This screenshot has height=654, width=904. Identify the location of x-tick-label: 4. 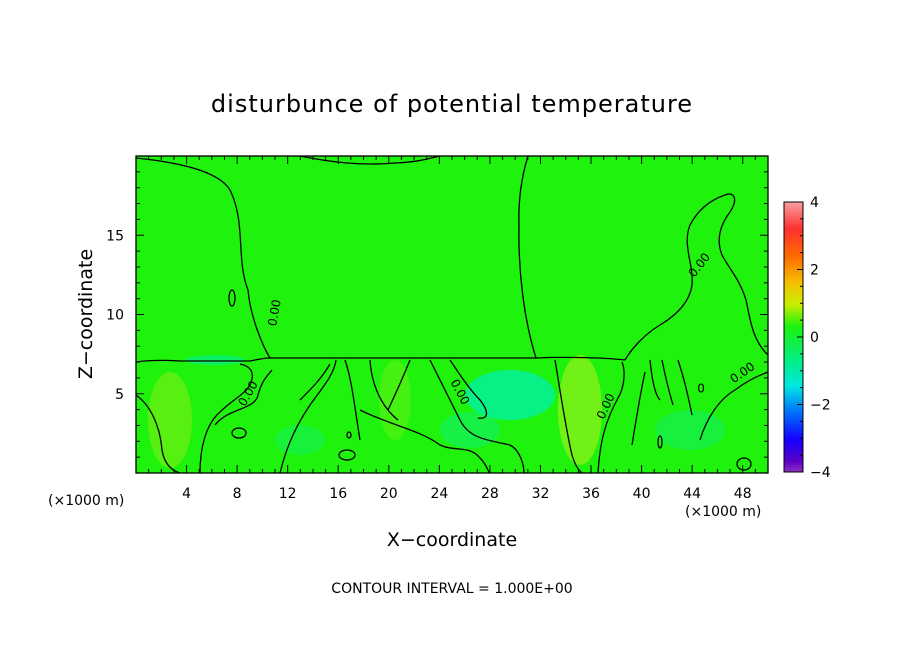
(186, 494).